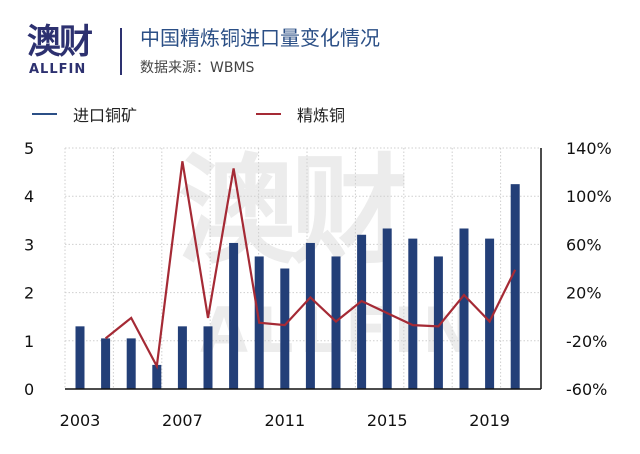  What do you see at coordinates (182, 357) in the screenshot?
I see `bar-2007` at bounding box center [182, 357].